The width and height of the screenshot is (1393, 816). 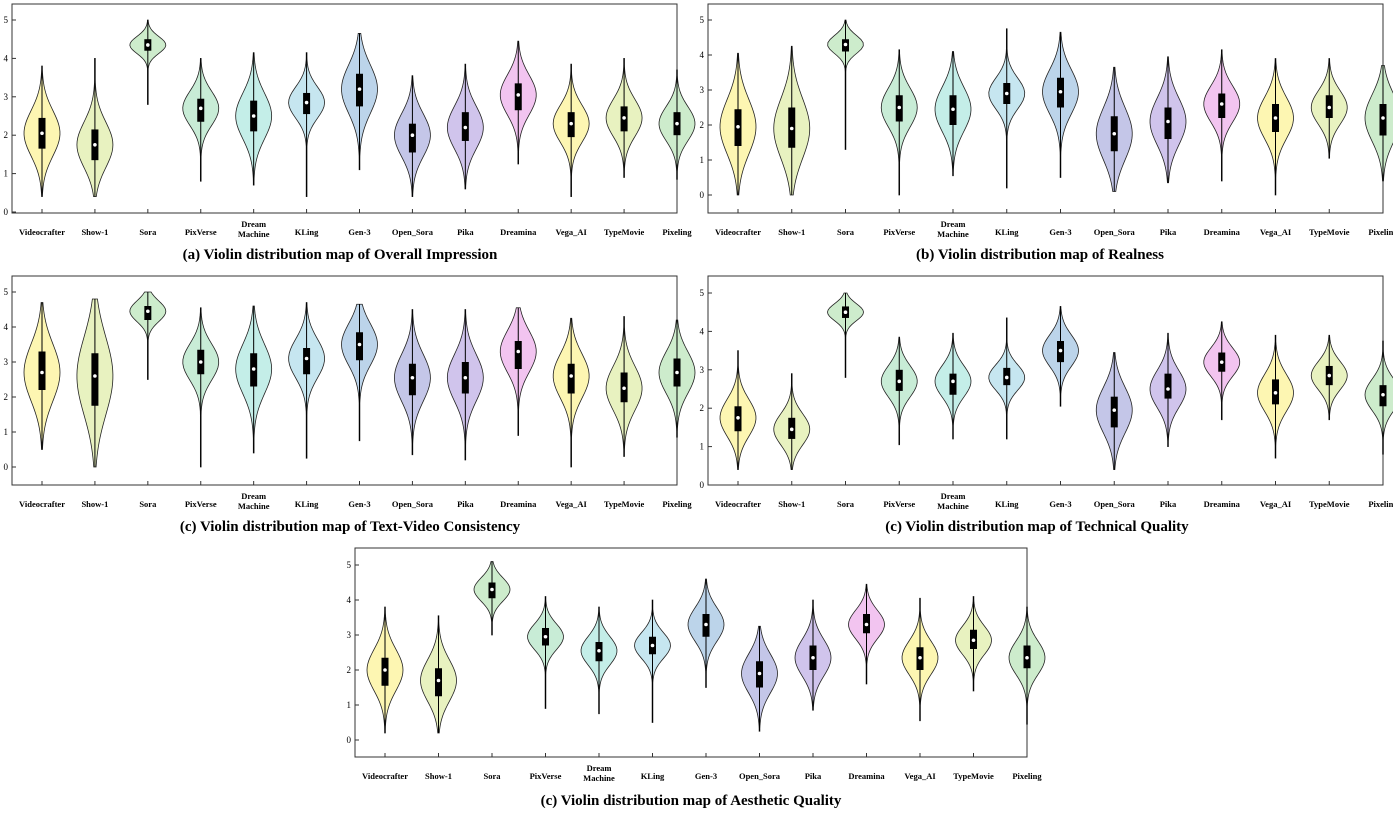 I want to click on violin-pika, so click(x=465, y=126).